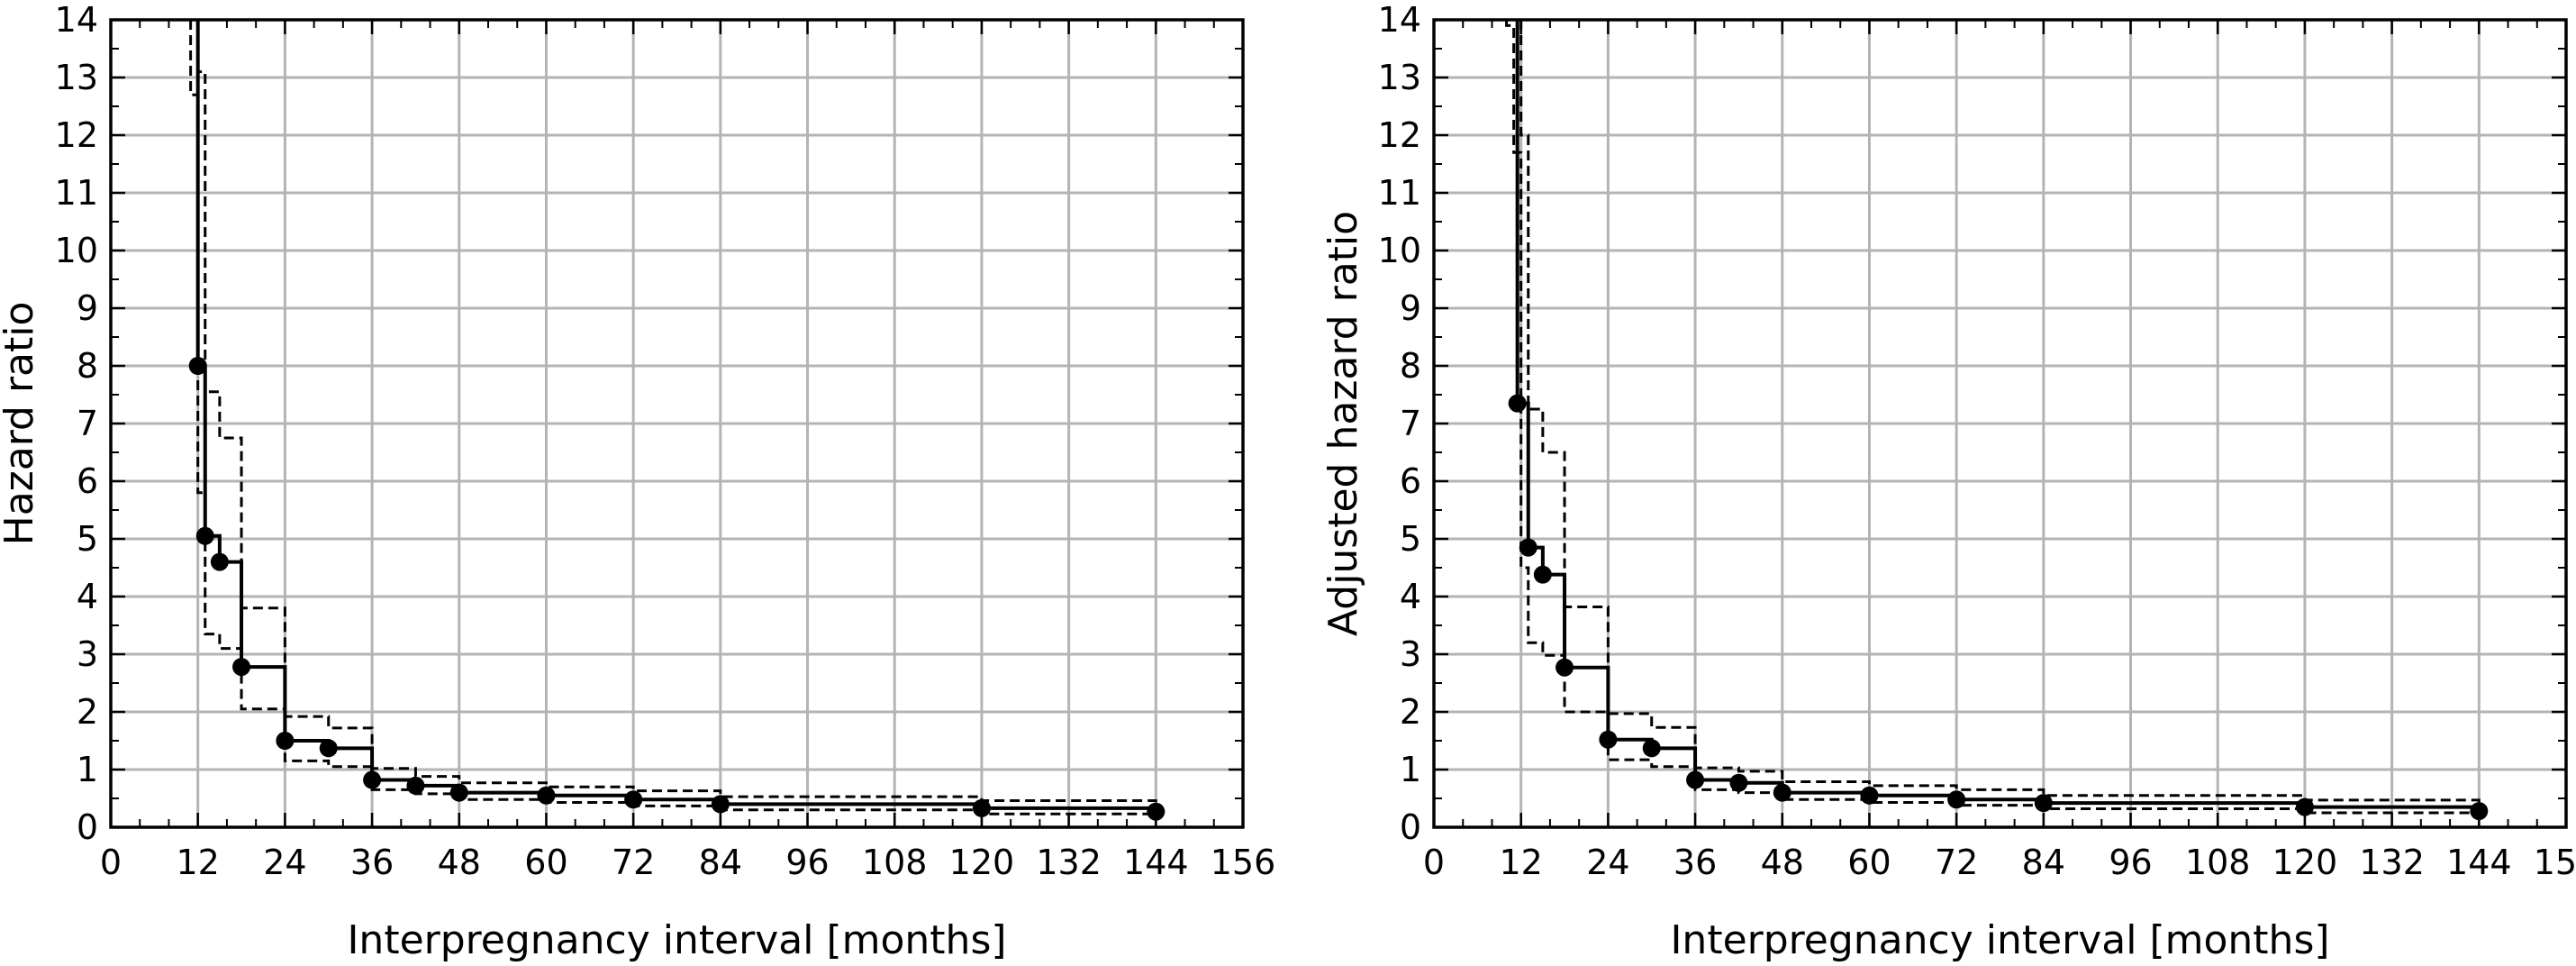 The image size is (2576, 966). I want to click on y-axis-label: Hazard ratio, so click(21, 424).